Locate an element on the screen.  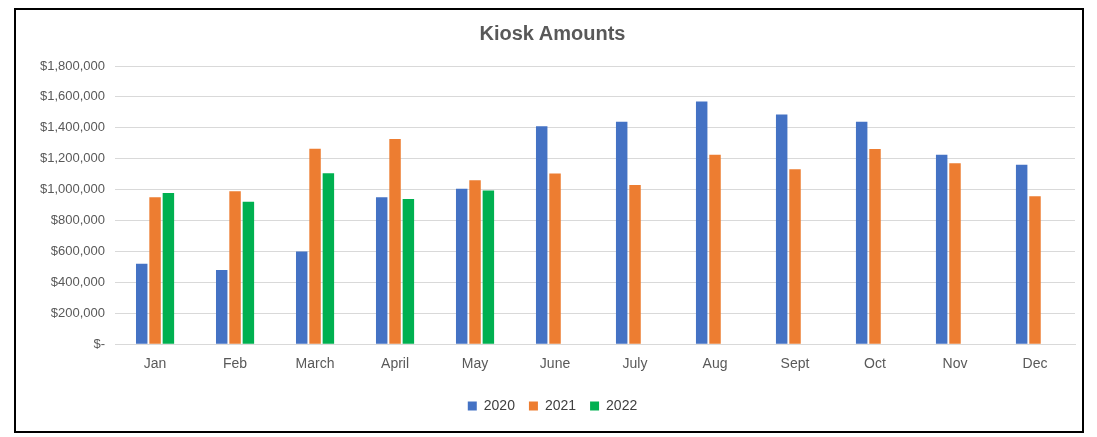
legend-label: 2020 is located at coordinates (499, 404).